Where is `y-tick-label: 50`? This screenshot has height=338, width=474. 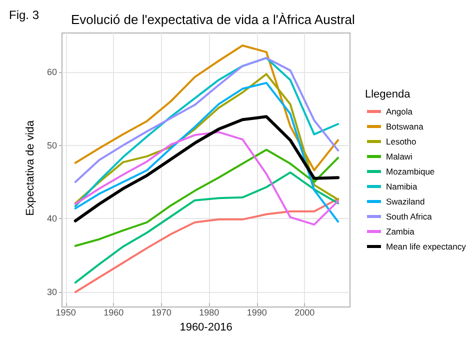 y-tick-label: 50 is located at coordinates (51, 145).